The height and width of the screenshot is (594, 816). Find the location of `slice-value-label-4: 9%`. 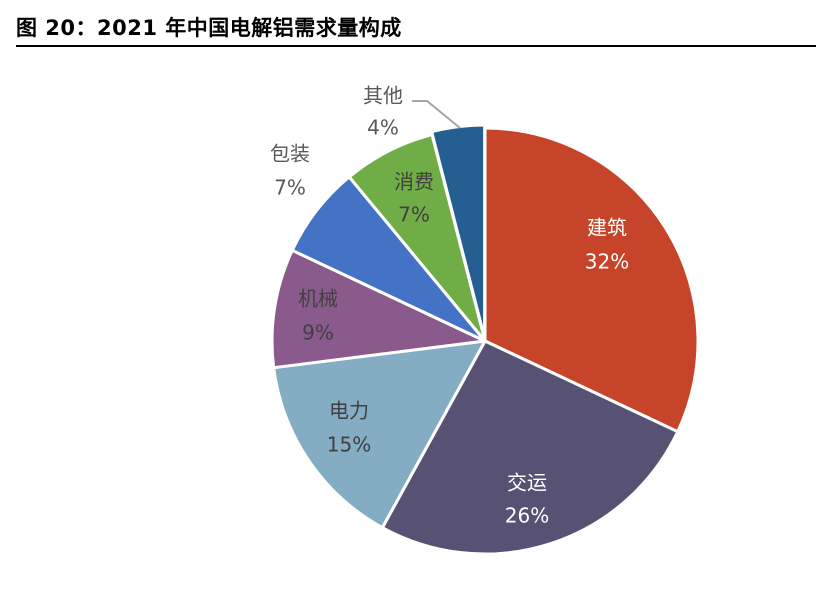

slice-value-label-4: 9% is located at coordinates (318, 333).